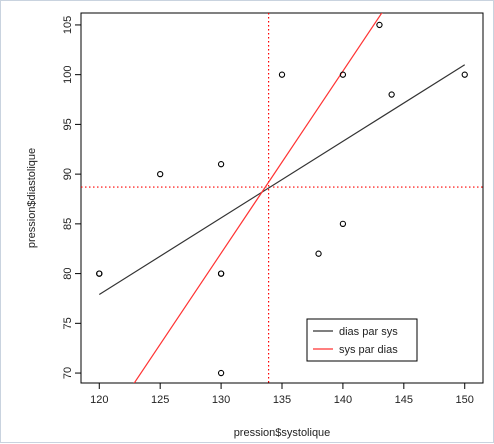  I want to click on legend-label-sys-par-dias: sys par dias, so click(368, 350).